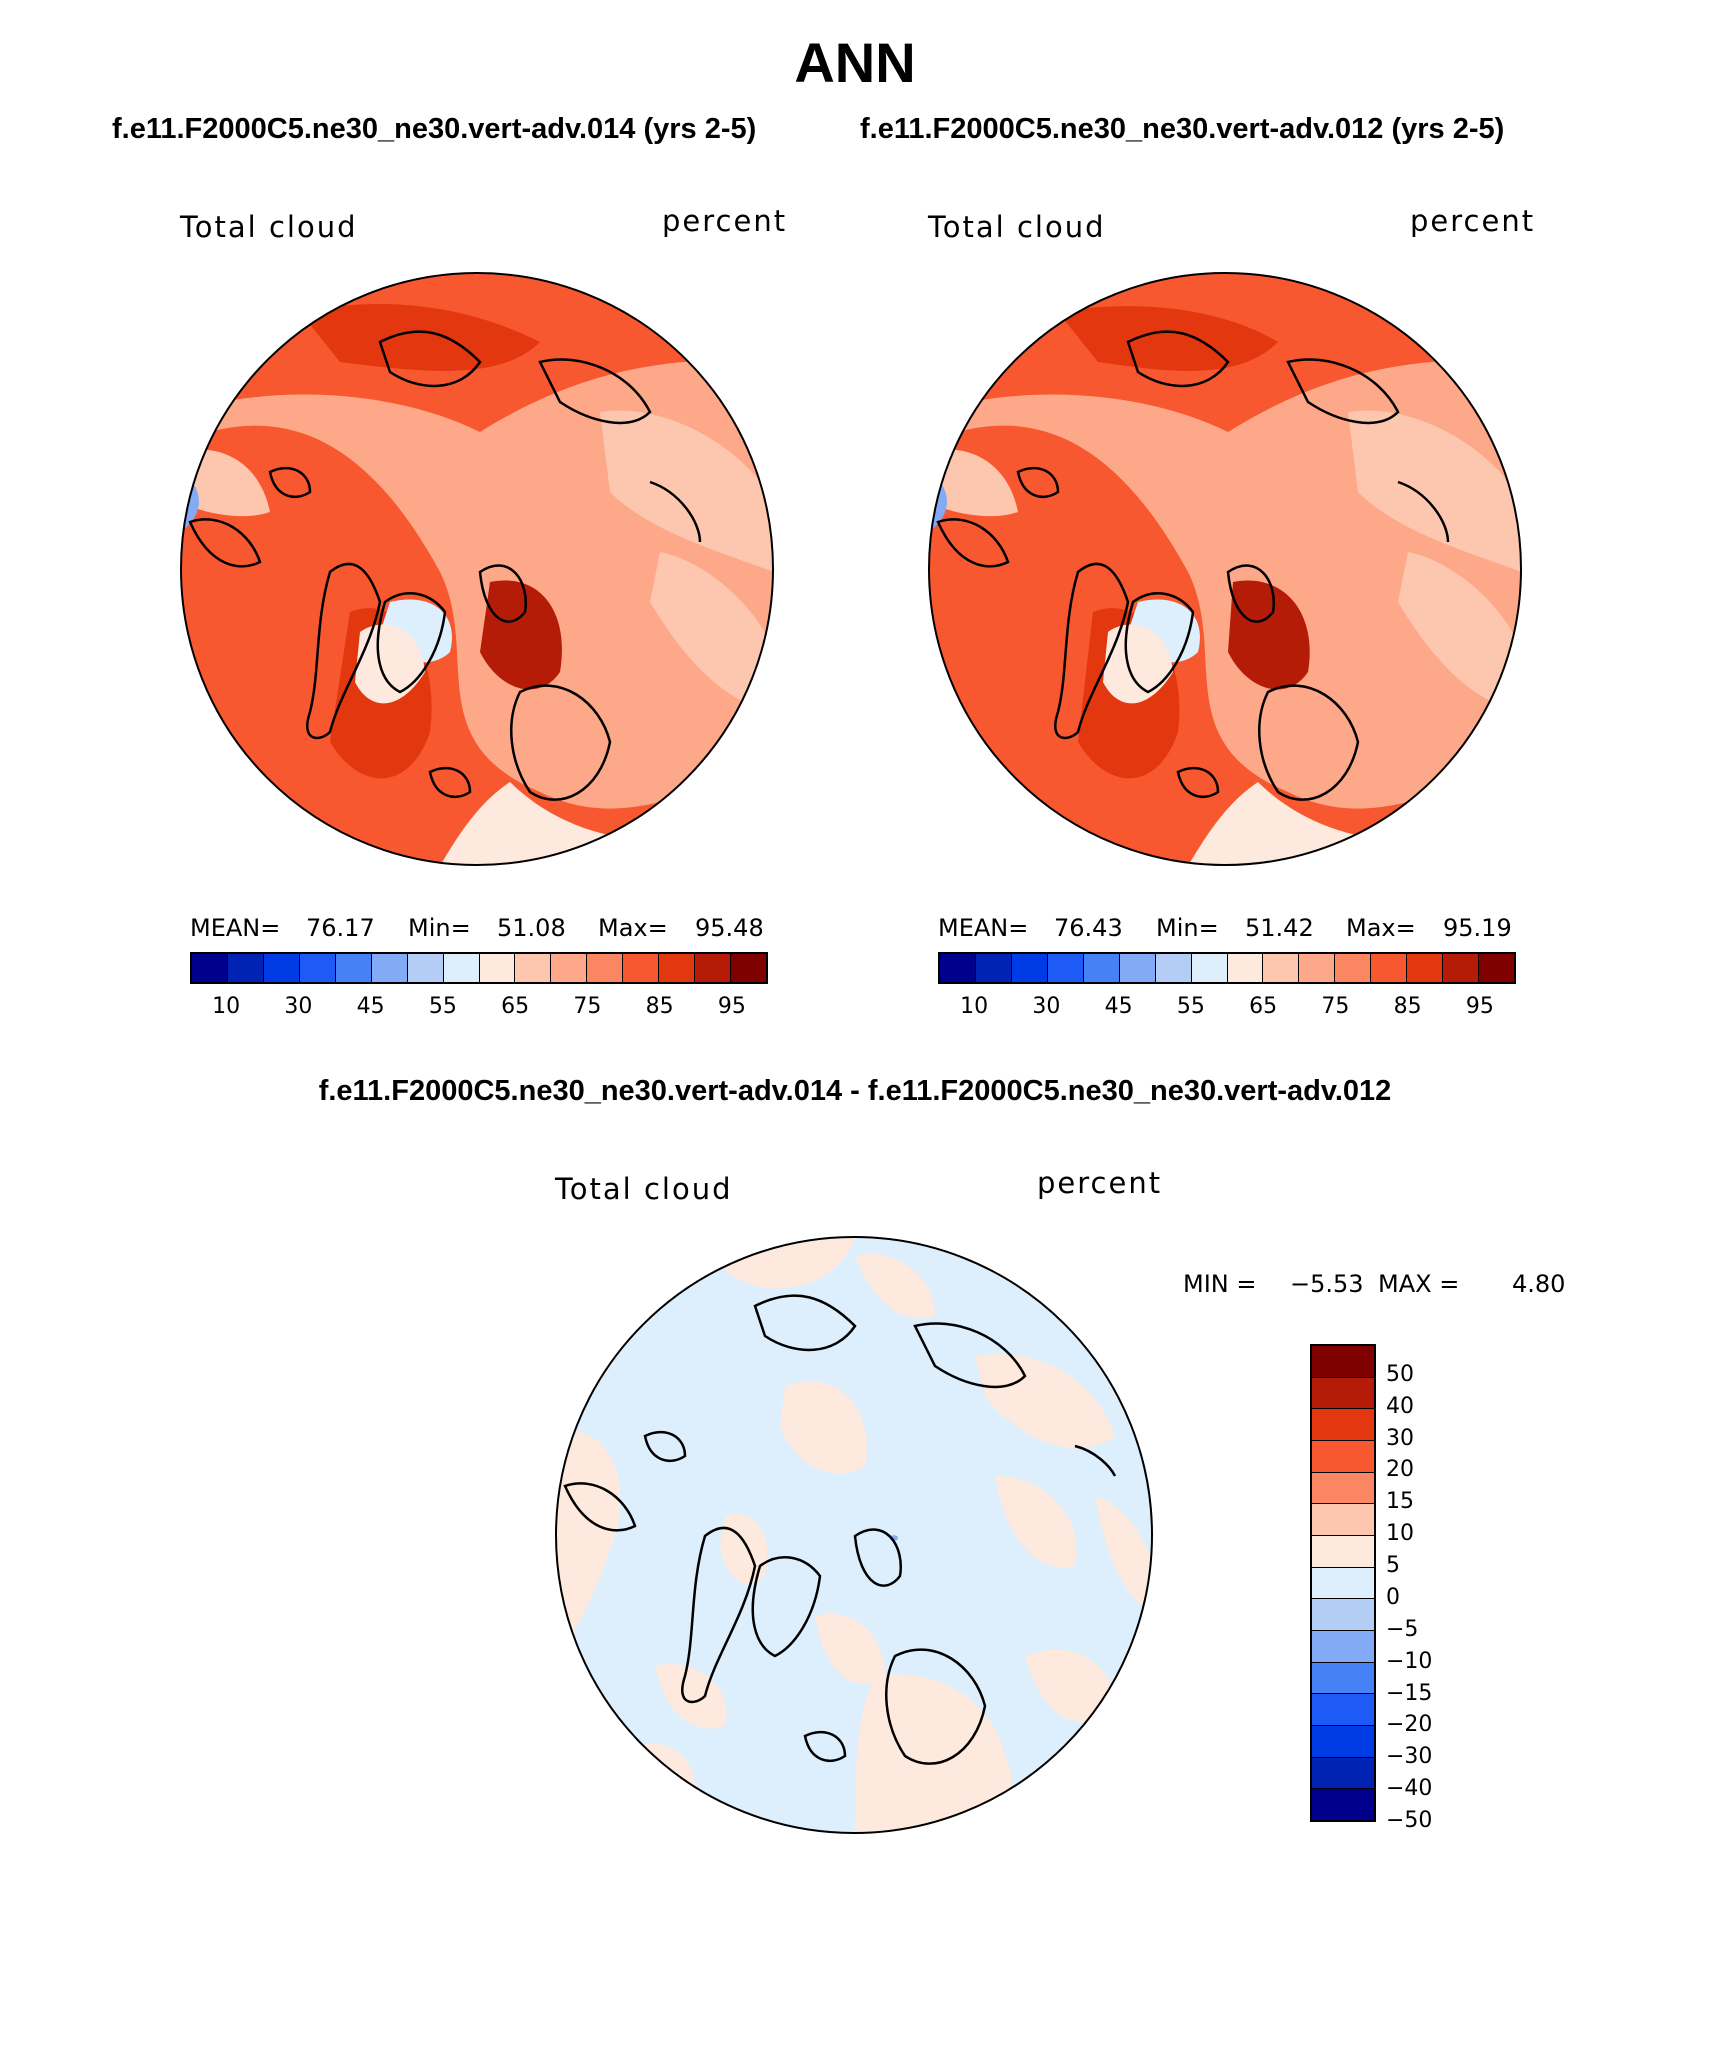  Describe the element at coordinates (1400, 1406) in the screenshot. I see `colorbar-tick-label: 40` at that location.